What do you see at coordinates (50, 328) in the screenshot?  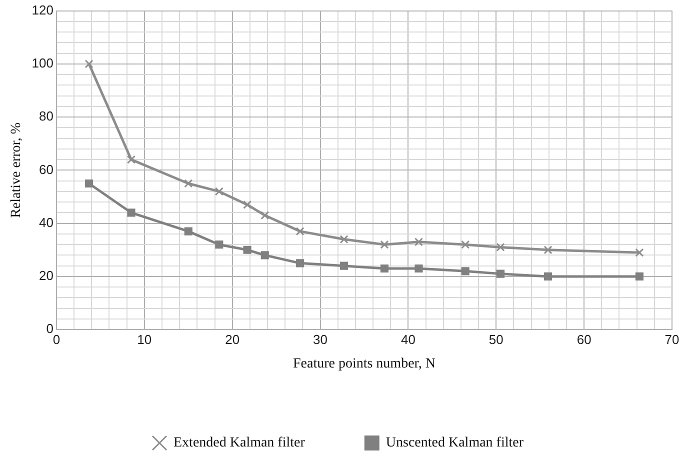 I see `y-tick-label: 0` at bounding box center [50, 328].